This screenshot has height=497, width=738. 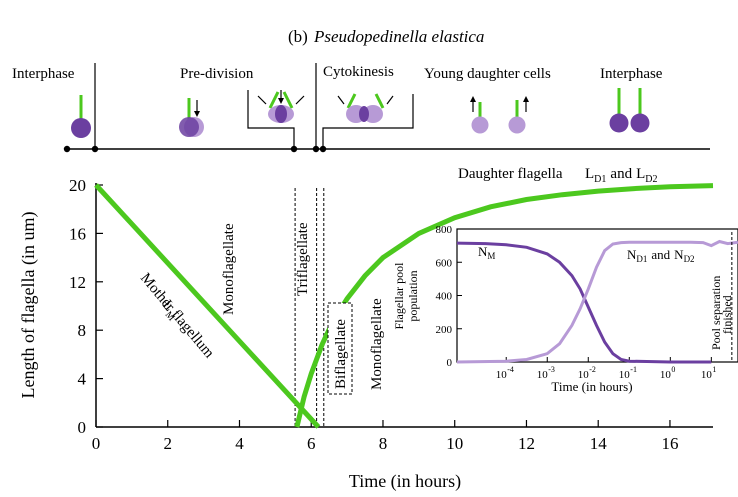 What do you see at coordinates (77, 185) in the screenshot?
I see `y-tick-label: 20` at bounding box center [77, 185].